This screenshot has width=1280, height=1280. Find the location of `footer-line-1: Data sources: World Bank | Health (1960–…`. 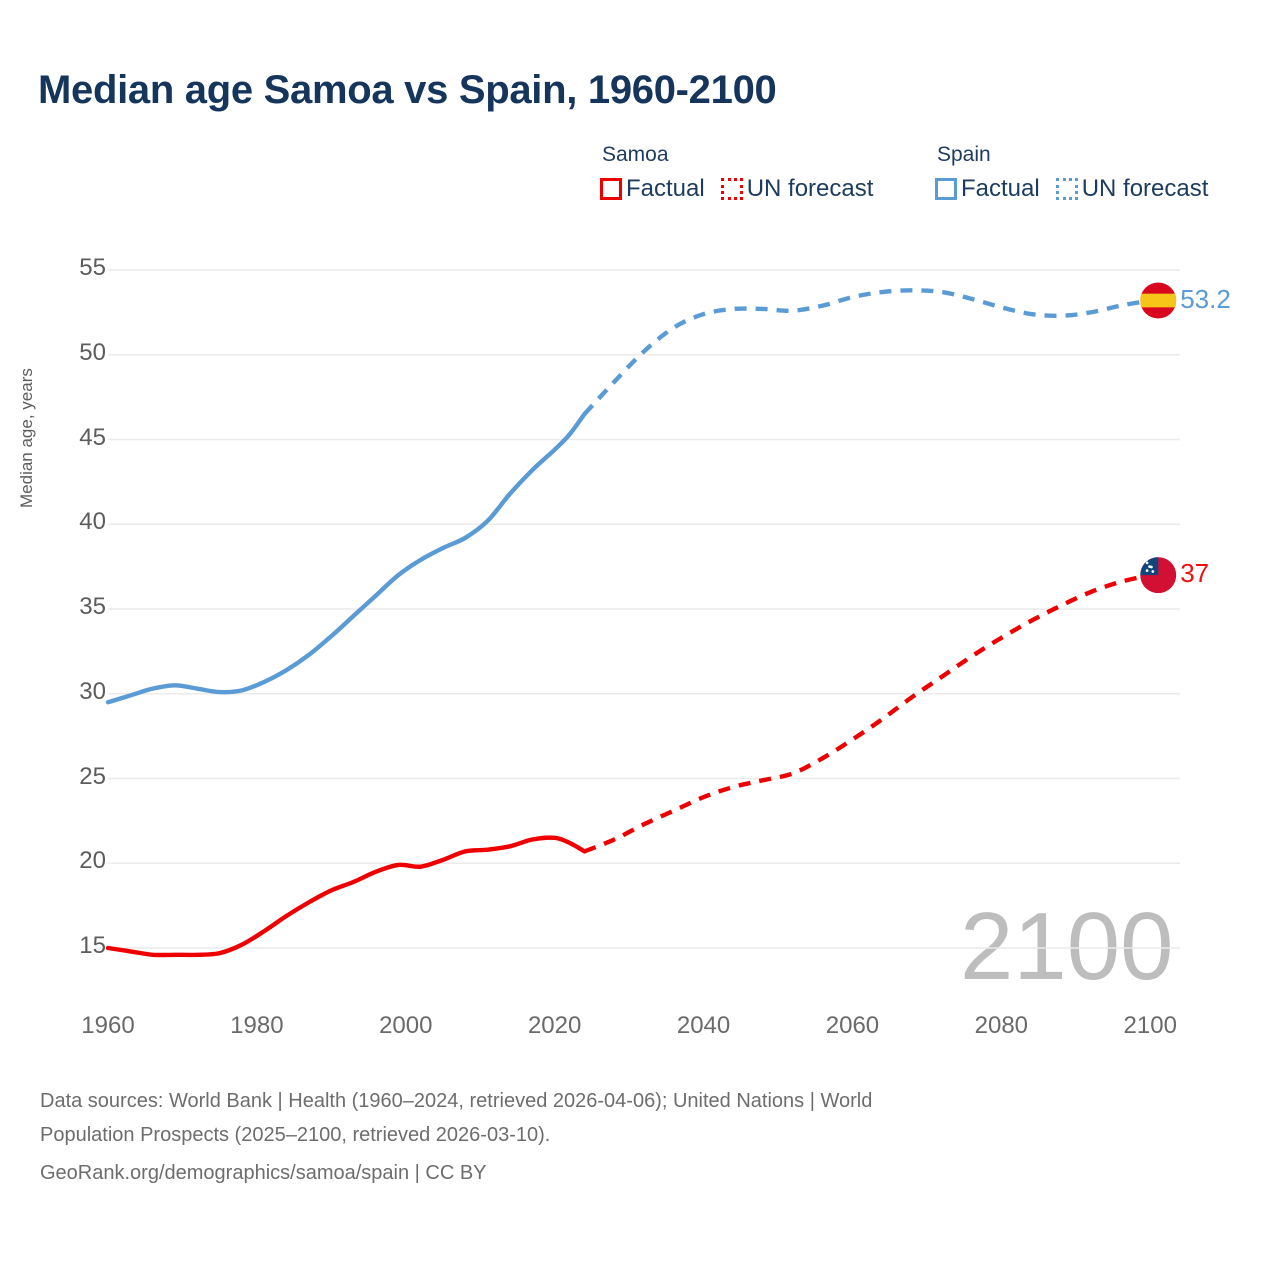

footer-line-1: Data sources: World Bank | Health (1960–… is located at coordinates (456, 1101).